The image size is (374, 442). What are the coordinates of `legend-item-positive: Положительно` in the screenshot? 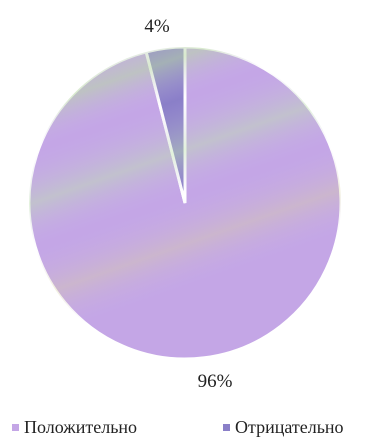 It's located at (74, 427).